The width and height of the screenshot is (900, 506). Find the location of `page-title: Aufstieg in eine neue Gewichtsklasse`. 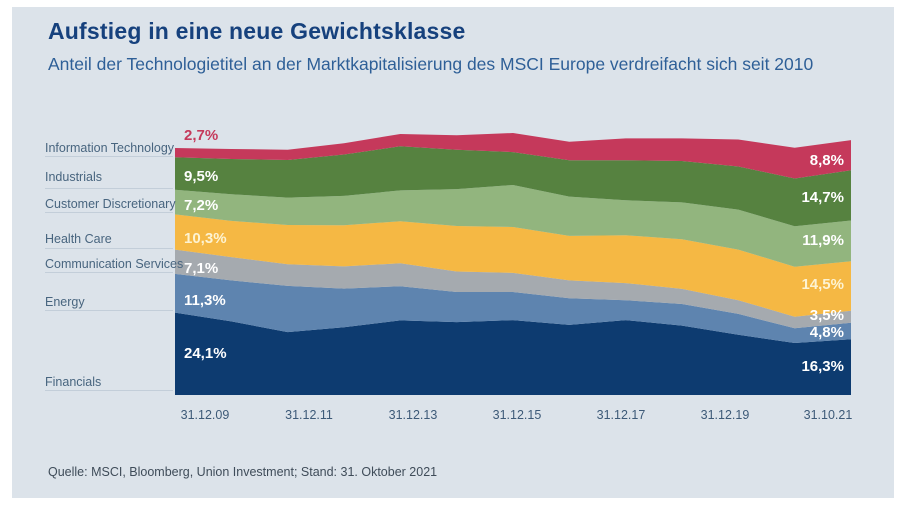

page-title: Aufstieg in eine neue Gewichtsklasse is located at coordinates (257, 31).